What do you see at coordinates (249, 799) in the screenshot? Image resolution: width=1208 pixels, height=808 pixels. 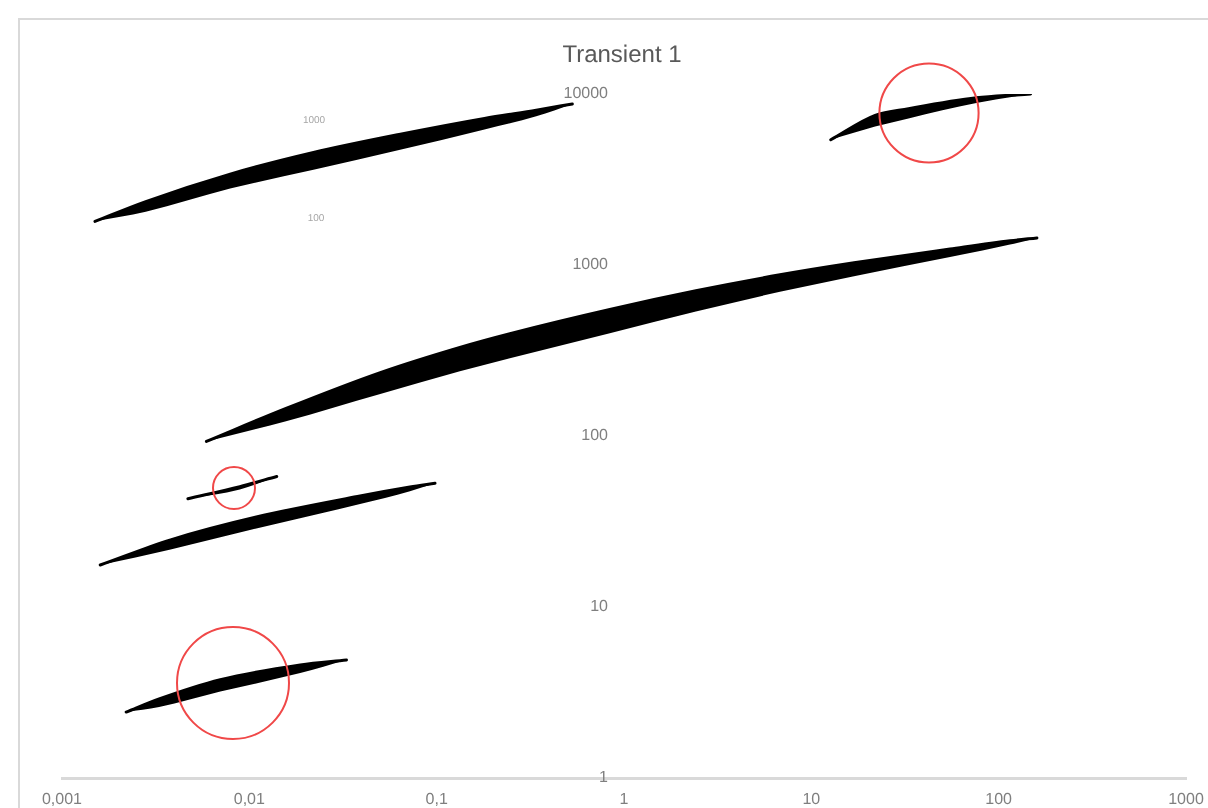 I see `x-tick-label: 0,01` at bounding box center [249, 799].